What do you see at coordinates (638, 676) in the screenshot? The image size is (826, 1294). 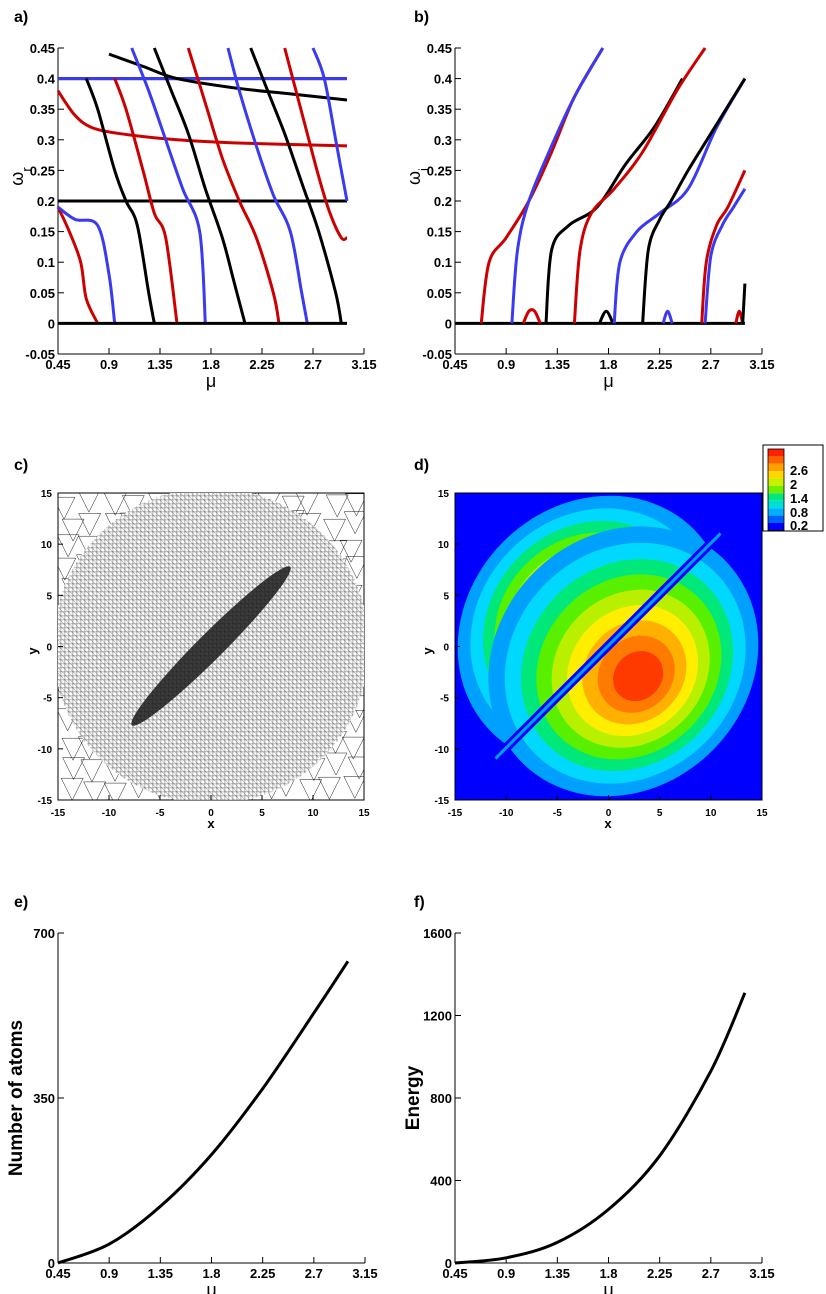 I see `contour-level` at bounding box center [638, 676].